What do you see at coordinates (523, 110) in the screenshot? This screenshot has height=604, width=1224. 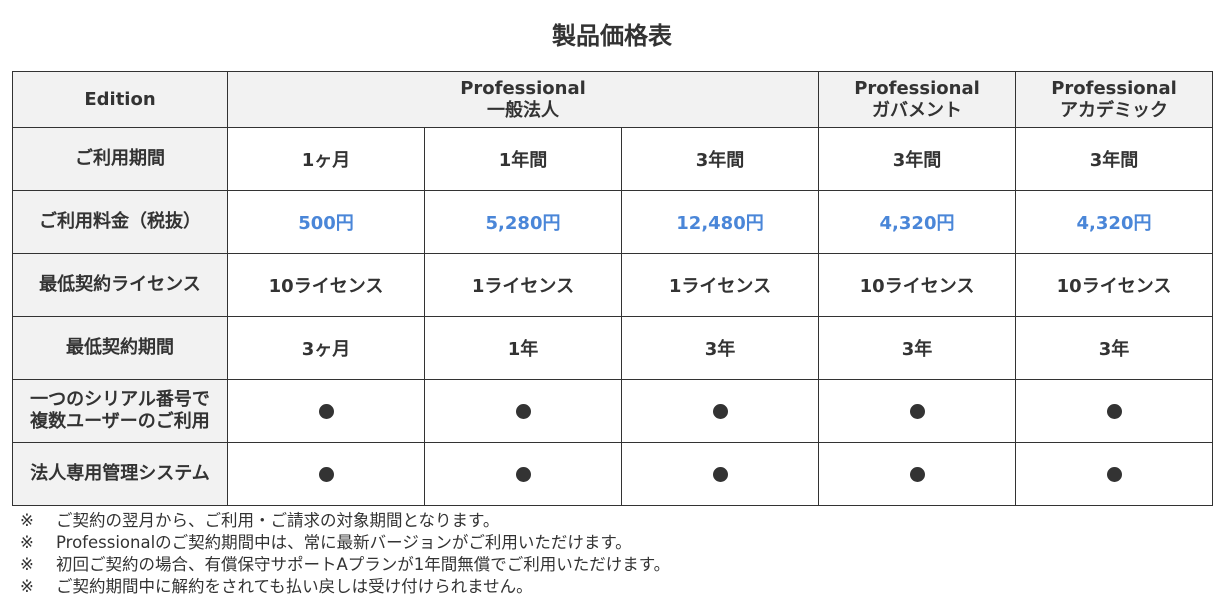 I see `column-header-line2: 一般法人` at bounding box center [523, 110].